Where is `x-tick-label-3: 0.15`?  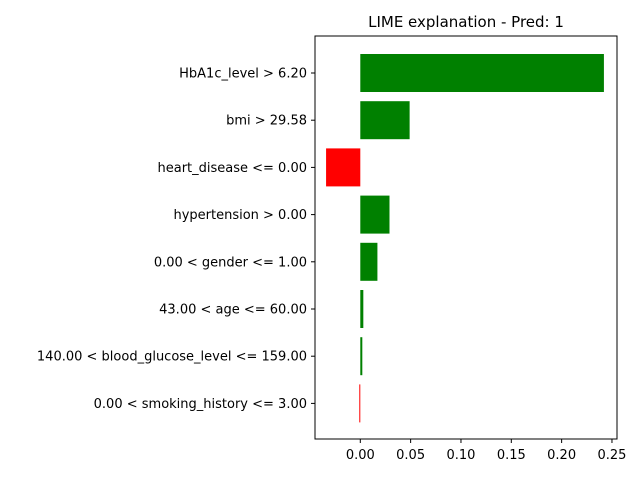 x-tick-label-3: 0.15 is located at coordinates (511, 455).